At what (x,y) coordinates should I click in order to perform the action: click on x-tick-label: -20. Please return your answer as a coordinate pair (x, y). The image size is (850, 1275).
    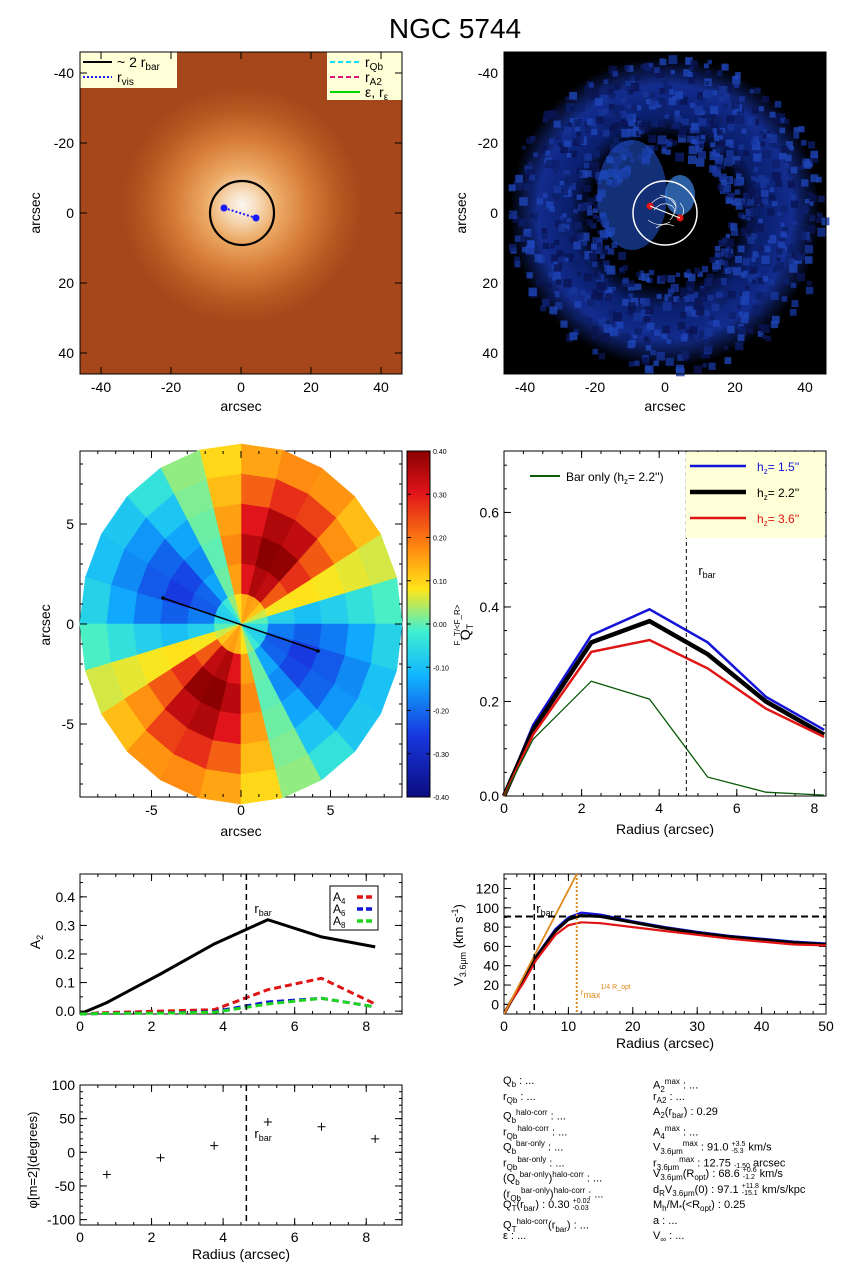
    Looking at the image, I should click on (595, 387).